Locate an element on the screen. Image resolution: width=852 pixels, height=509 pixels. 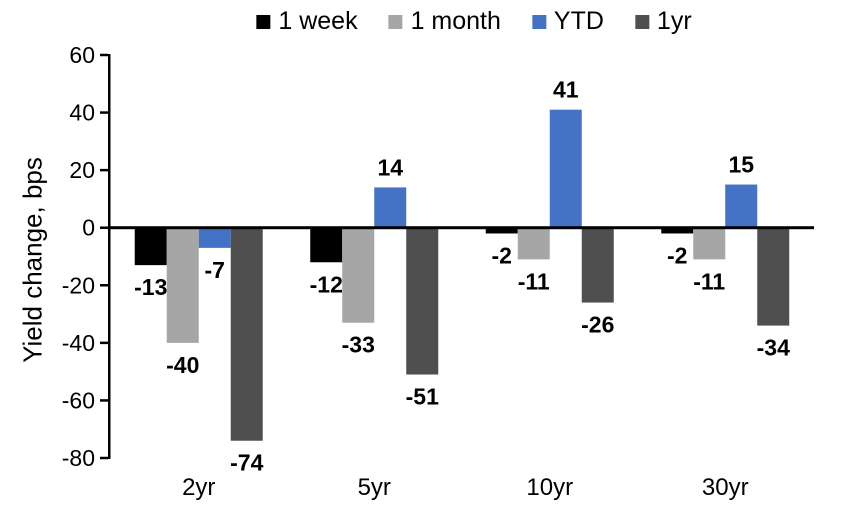
legend-item-1yr: 1yr is located at coordinates (663, 21).